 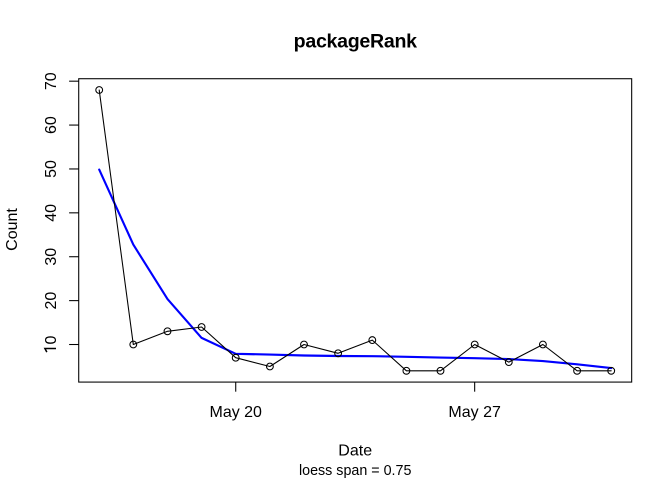 What do you see at coordinates (12, 229) in the screenshot?
I see `svg-text: Count` at bounding box center [12, 229].